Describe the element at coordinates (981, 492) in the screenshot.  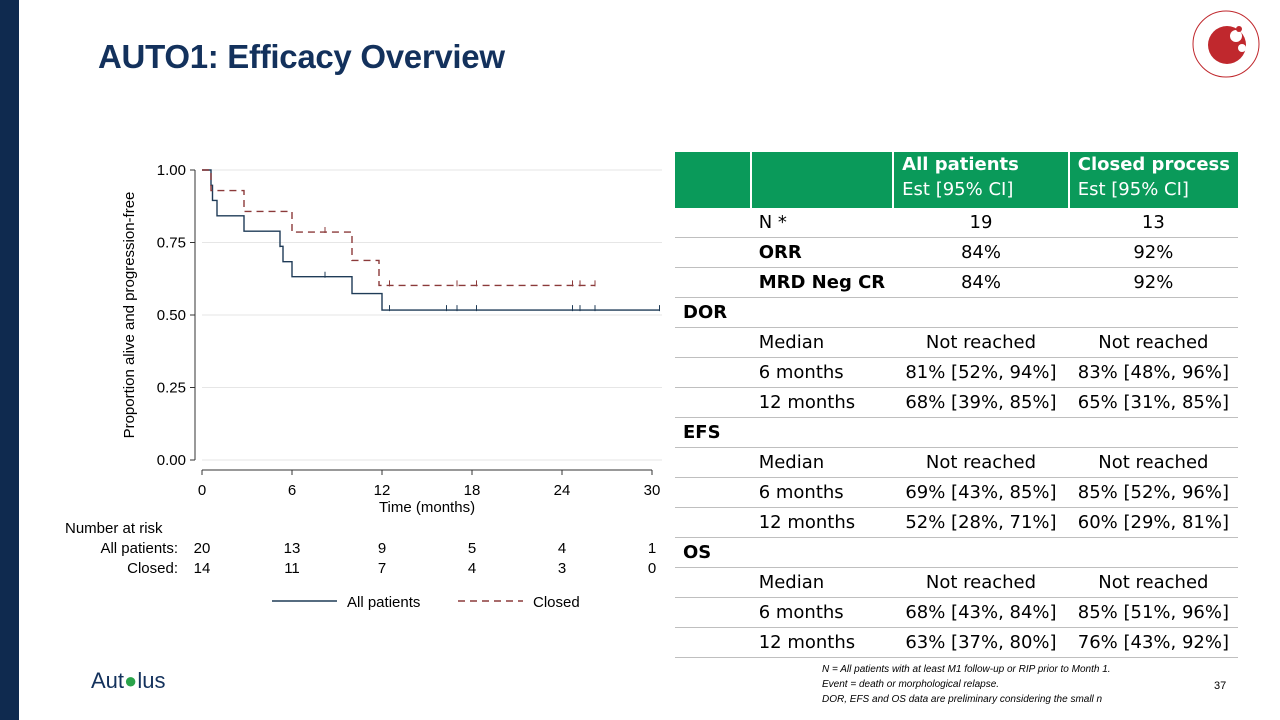
I see `cell-all: 69% [43%, 85%]` at that location.